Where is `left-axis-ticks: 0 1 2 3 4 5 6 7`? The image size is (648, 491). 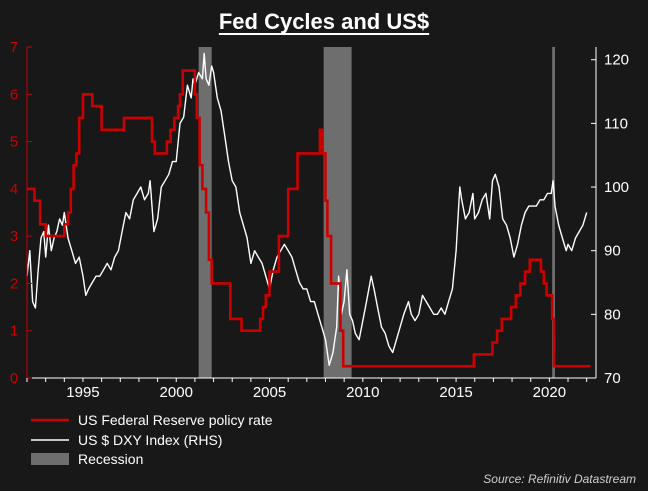
left-axis-ticks: 0 1 2 3 4 5 6 7 is located at coordinates (21, 213).